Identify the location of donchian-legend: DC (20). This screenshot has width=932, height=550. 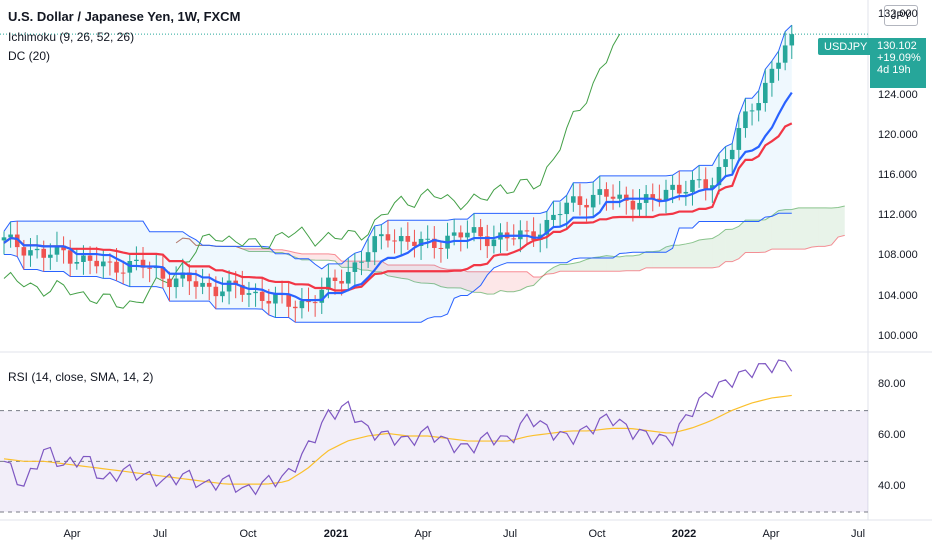
(29, 56).